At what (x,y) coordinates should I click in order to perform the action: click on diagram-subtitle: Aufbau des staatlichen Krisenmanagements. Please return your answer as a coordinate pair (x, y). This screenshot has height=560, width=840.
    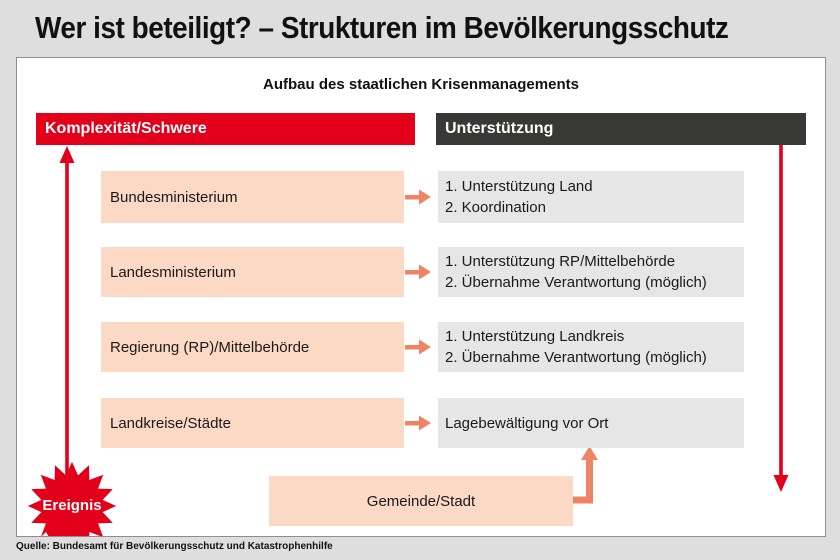
    Looking at the image, I should click on (421, 84).